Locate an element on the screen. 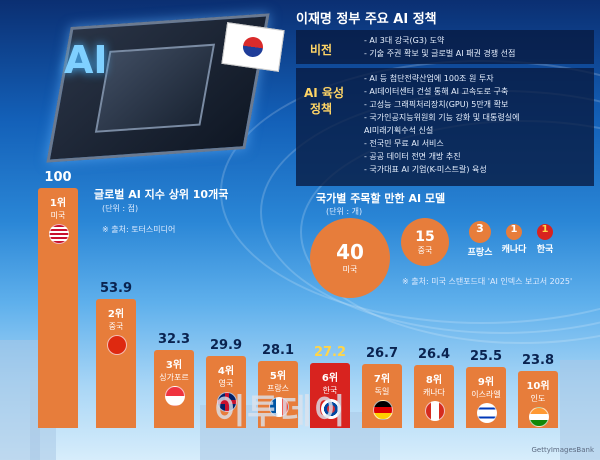 This screenshot has height=460, width=600. uk-flag-icon is located at coordinates (227, 402).